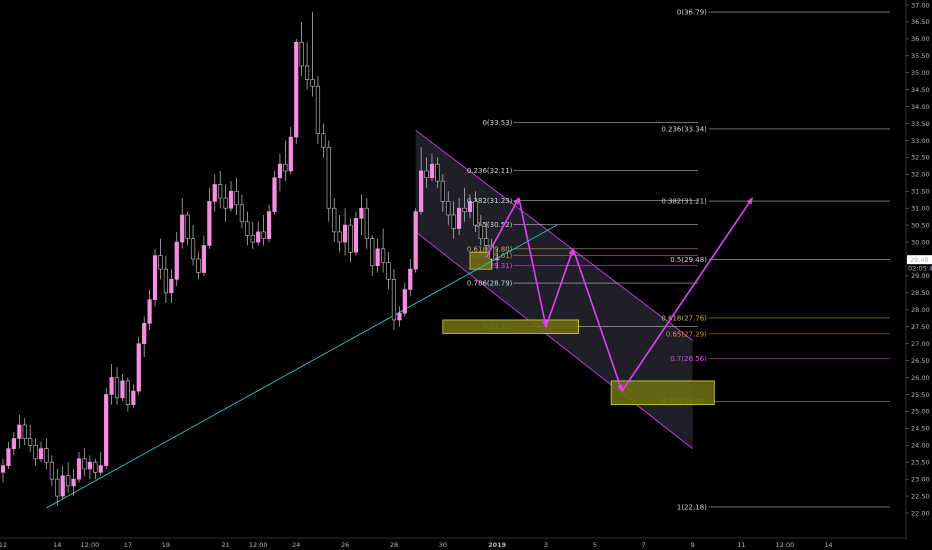 The height and width of the screenshot is (550, 932). I want to click on price-axis-label-20: 27.00, so click(920, 344).